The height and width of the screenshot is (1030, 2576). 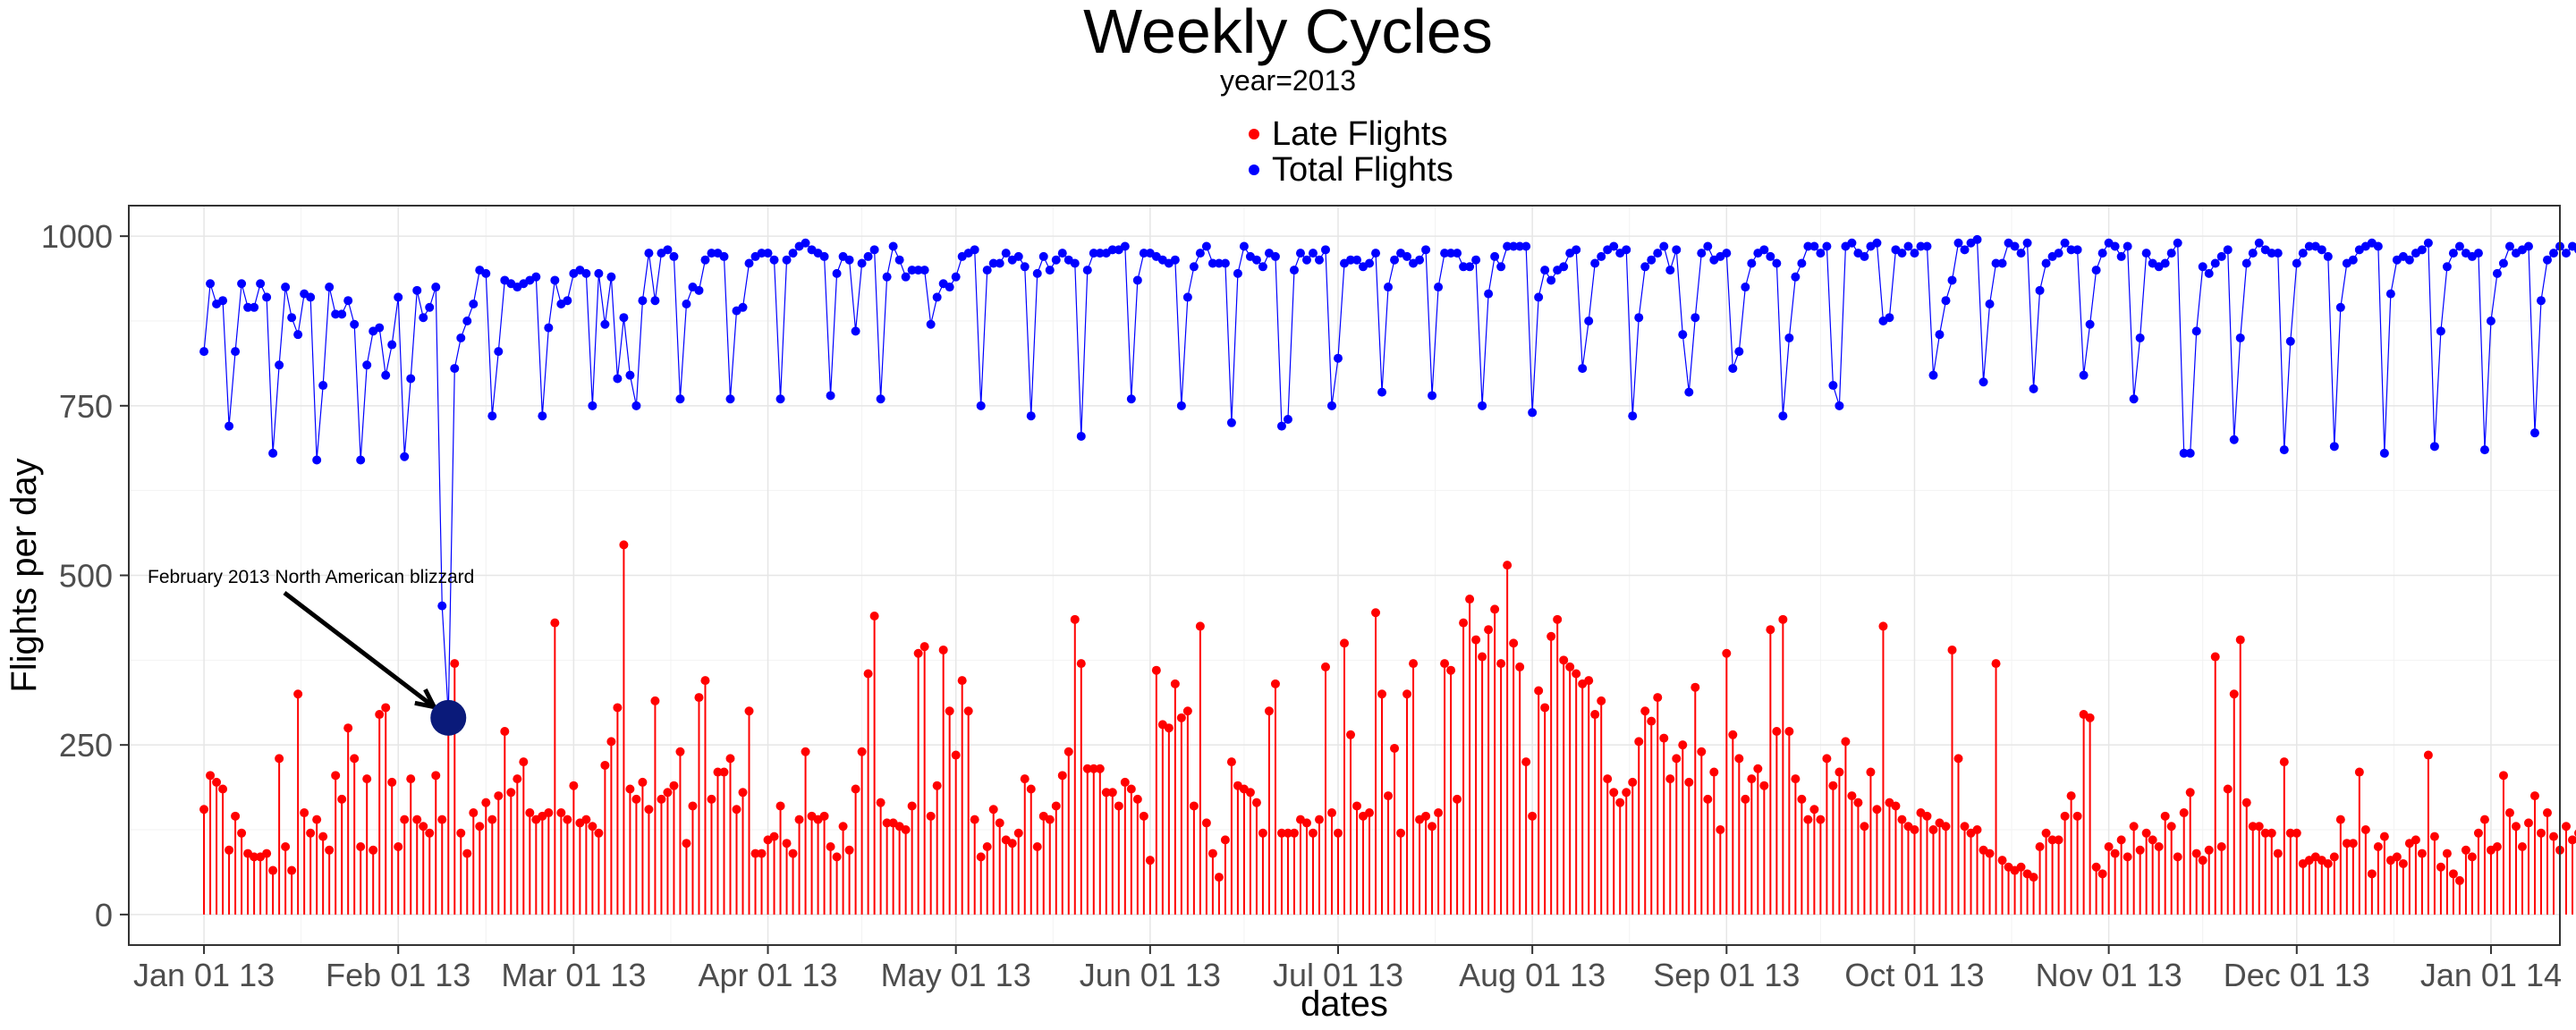 I want to click on legend-label-late-flights: Late Flights, so click(x=1360, y=134).